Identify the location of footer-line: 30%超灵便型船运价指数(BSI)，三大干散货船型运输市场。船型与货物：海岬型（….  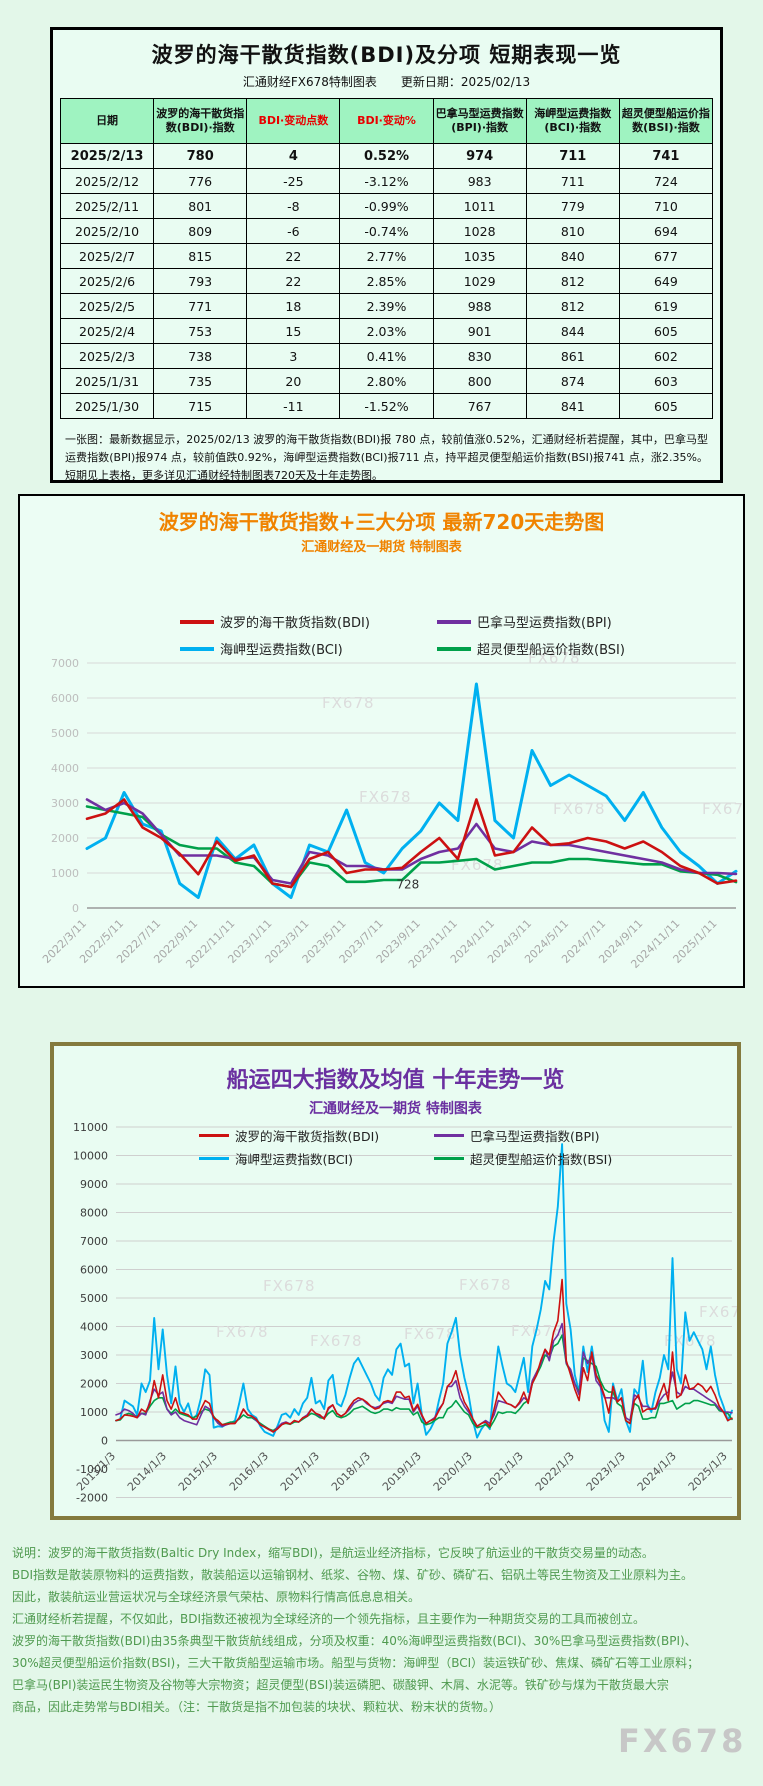
(356, 1663).